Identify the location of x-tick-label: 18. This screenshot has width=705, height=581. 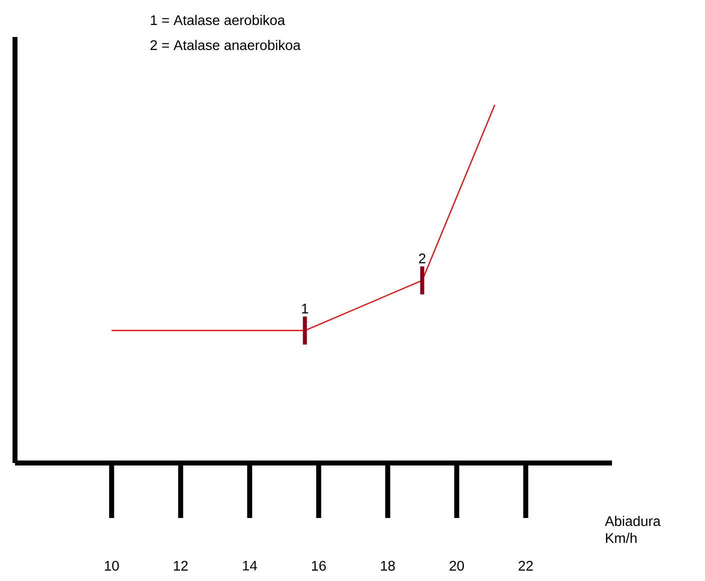
(388, 565).